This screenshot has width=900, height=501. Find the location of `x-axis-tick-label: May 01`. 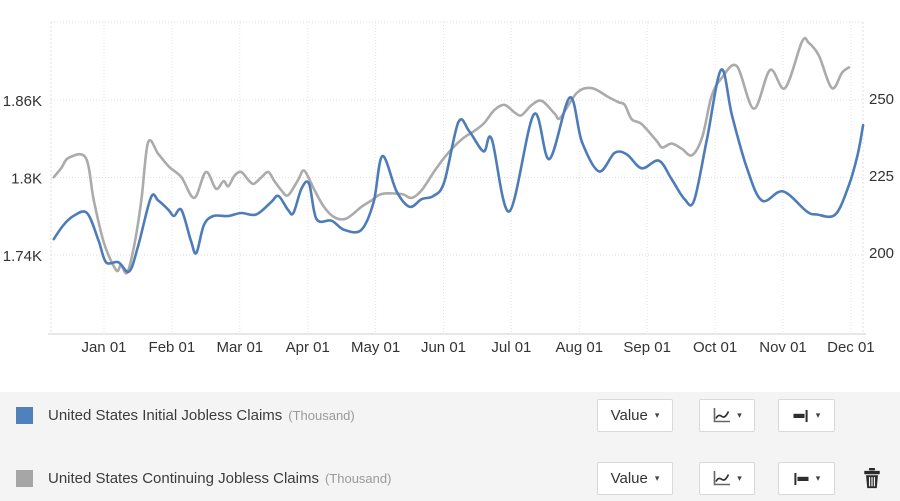

x-axis-tick-label: May 01 is located at coordinates (375, 347).